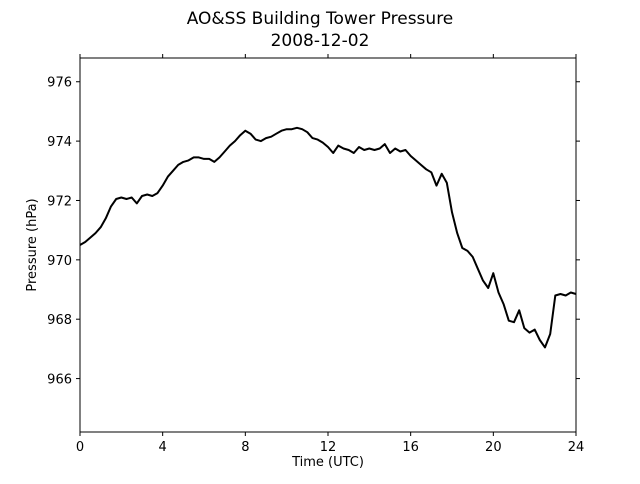 This screenshot has height=484, width=640. What do you see at coordinates (59, 261) in the screenshot?
I see `y-tick-label: 970` at bounding box center [59, 261].